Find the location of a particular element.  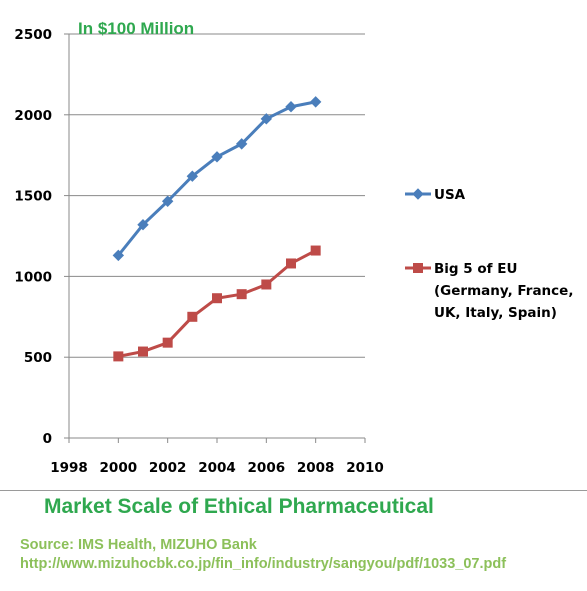

y-tick-labels: 0 500 1000 1500 2000 2500 is located at coordinates (33, 237).